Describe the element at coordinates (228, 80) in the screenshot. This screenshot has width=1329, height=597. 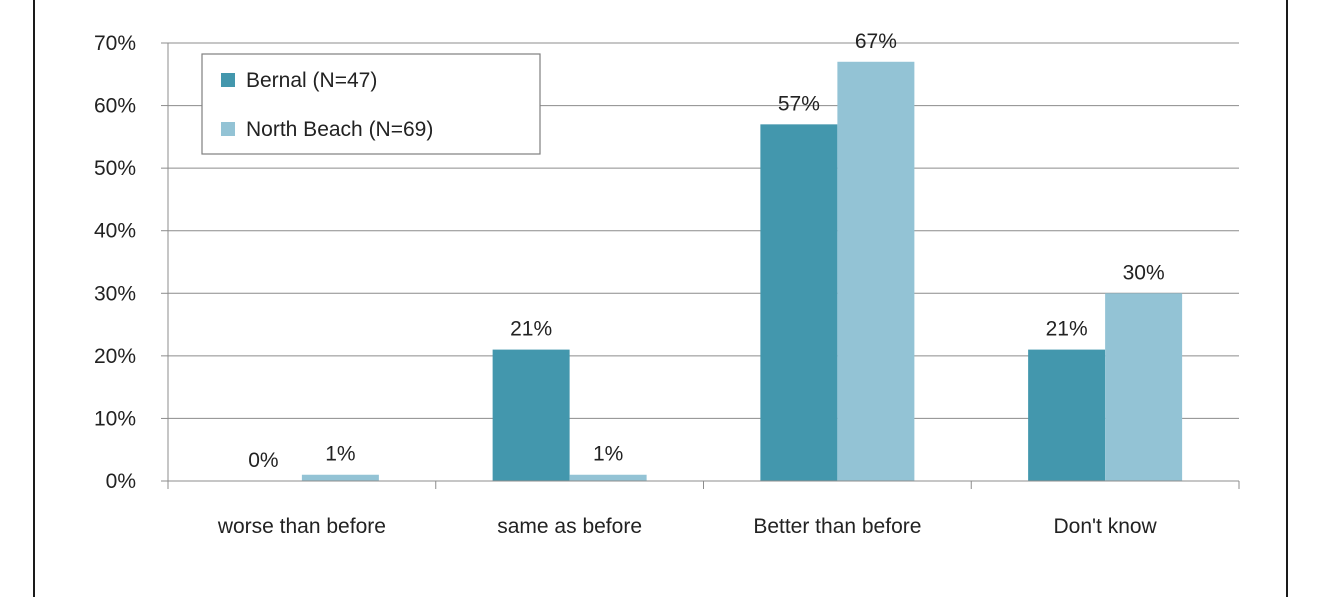
I see `legend-swatch-bernal` at that location.